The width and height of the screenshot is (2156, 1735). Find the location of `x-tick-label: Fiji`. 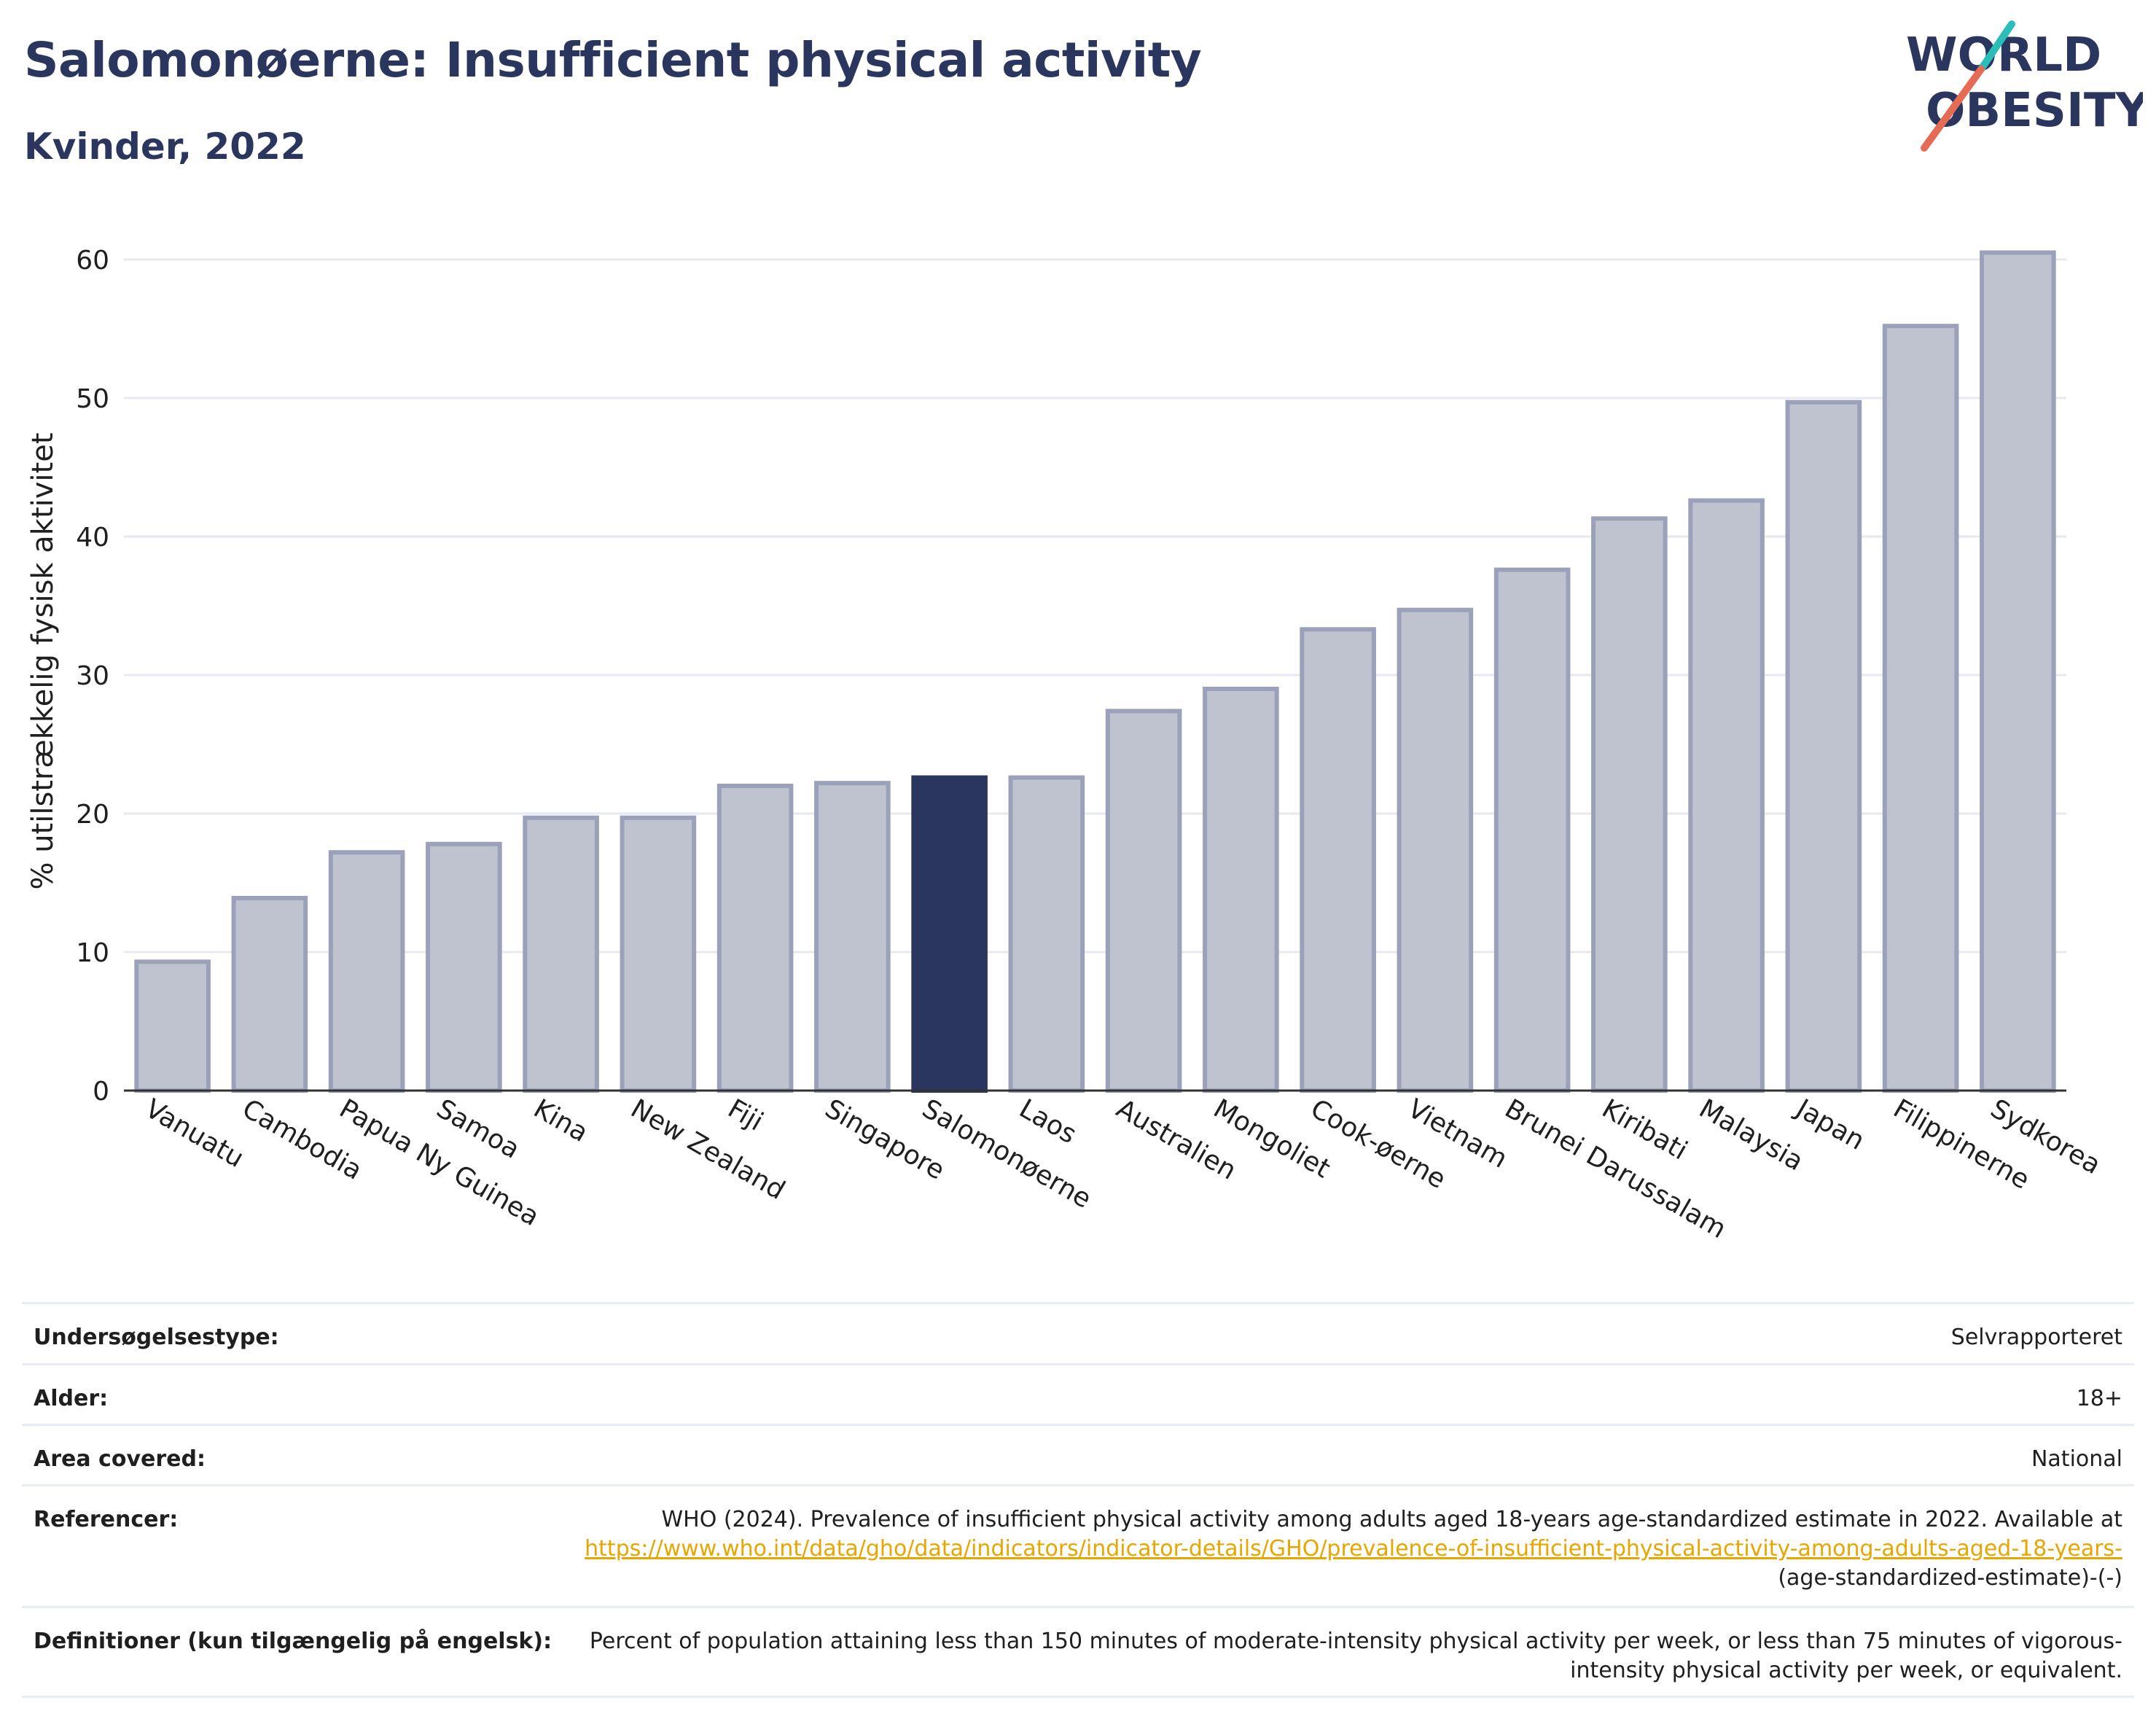

x-tick-label: Fiji is located at coordinates (746, 1115).